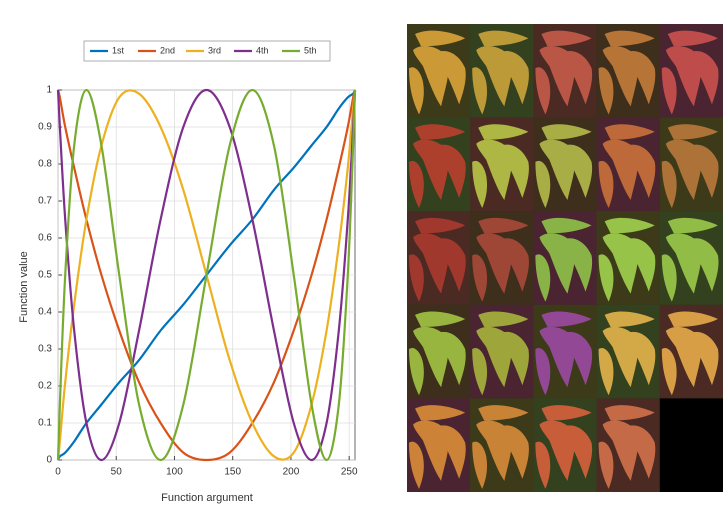  I want to click on x-tick-label: 250, so click(349, 472).